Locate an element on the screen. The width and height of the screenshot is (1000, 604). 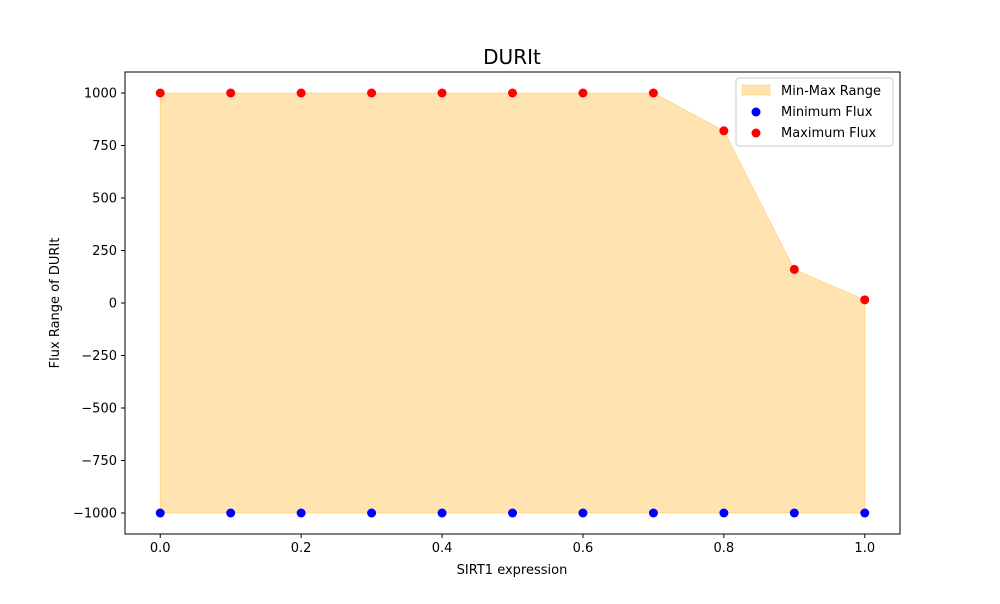
legend-label-min-max-range: Min-Max Range is located at coordinates (831, 91).